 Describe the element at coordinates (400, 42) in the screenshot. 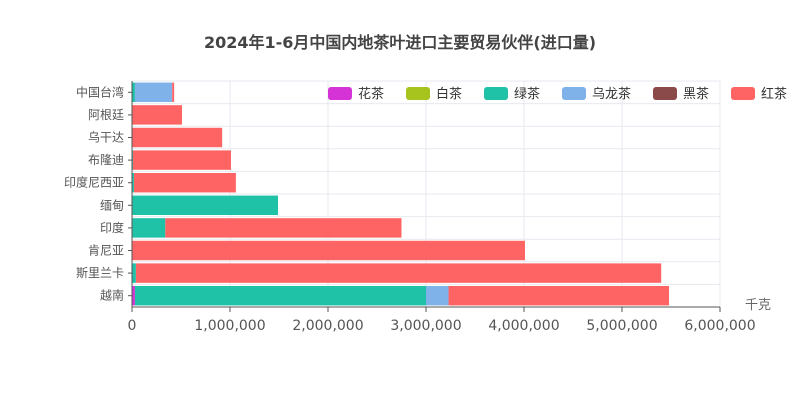

I see `chart-title: 2024年1-6月中国内地茶叶进口主要贸易伙伴(进口量)` at that location.